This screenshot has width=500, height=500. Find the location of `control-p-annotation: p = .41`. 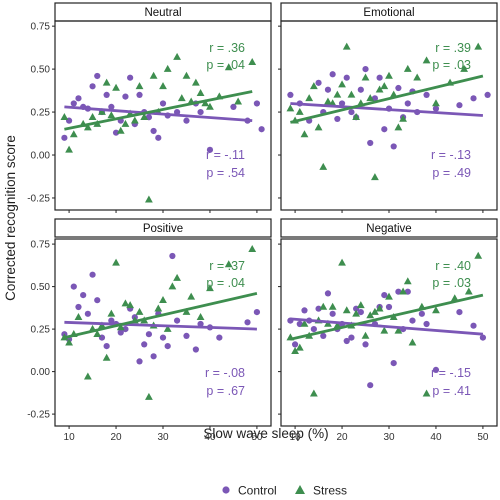

control-p-annotation: p = .41 is located at coordinates (451, 391).